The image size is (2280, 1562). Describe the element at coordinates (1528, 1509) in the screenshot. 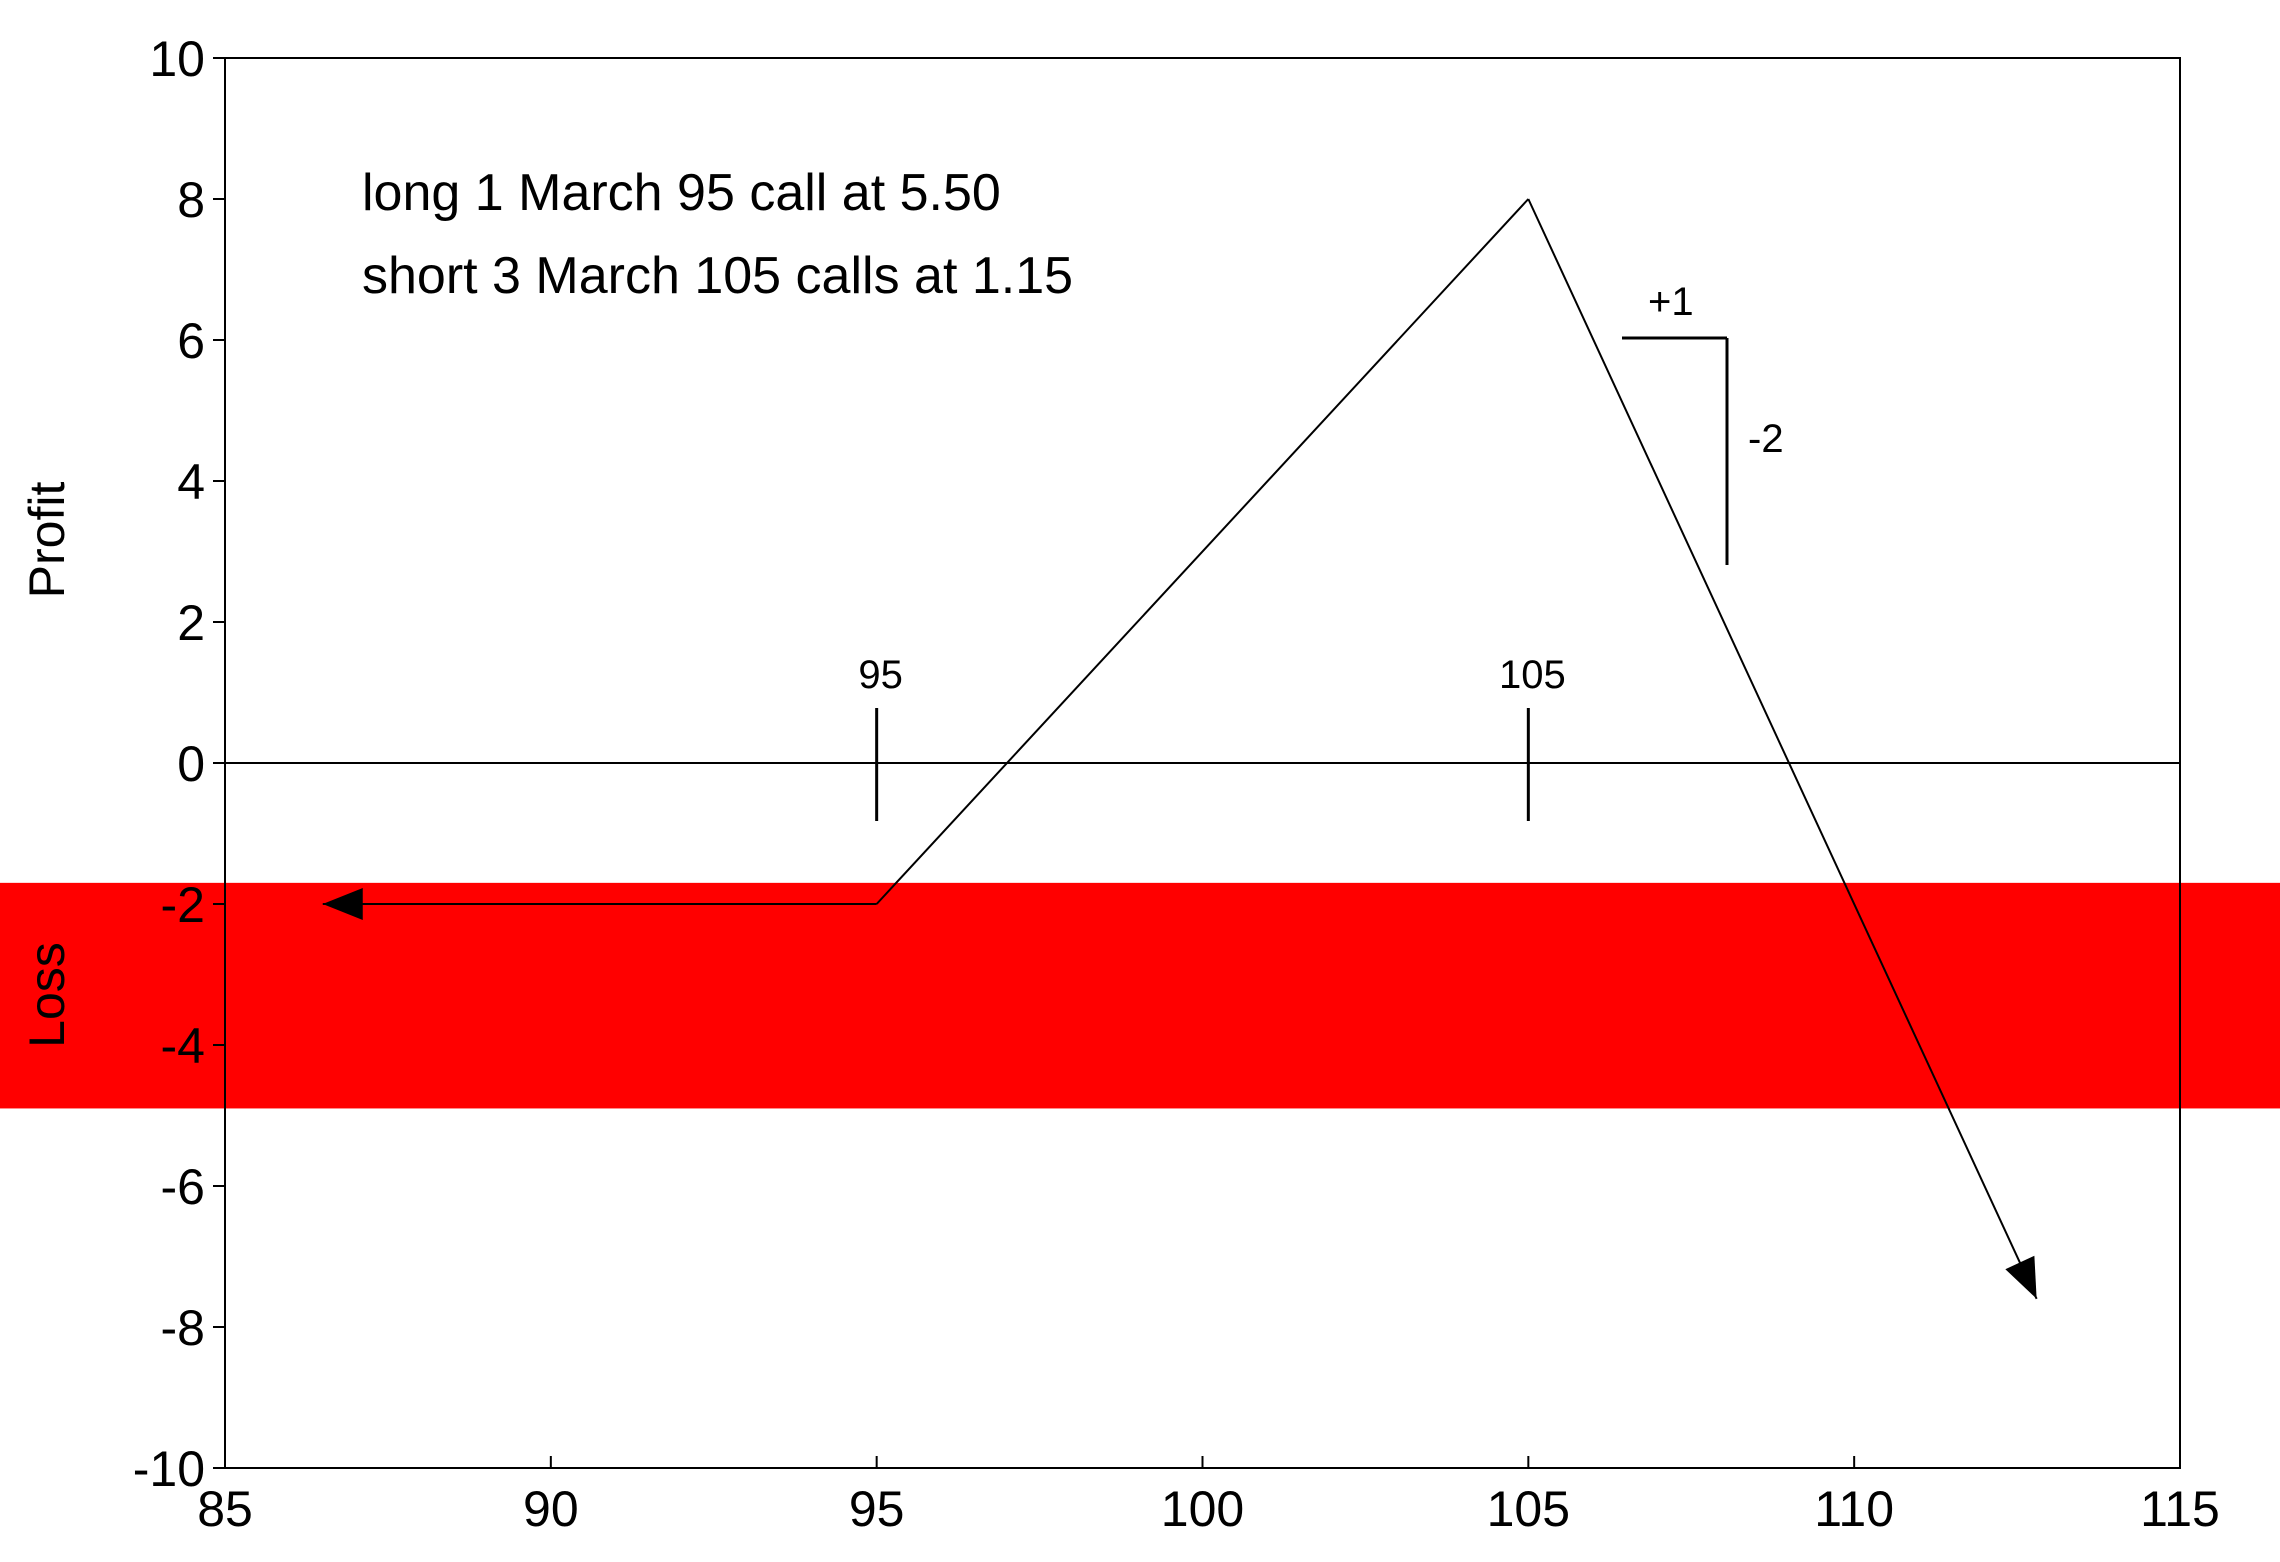

I see `x-tick-label: 105` at that location.